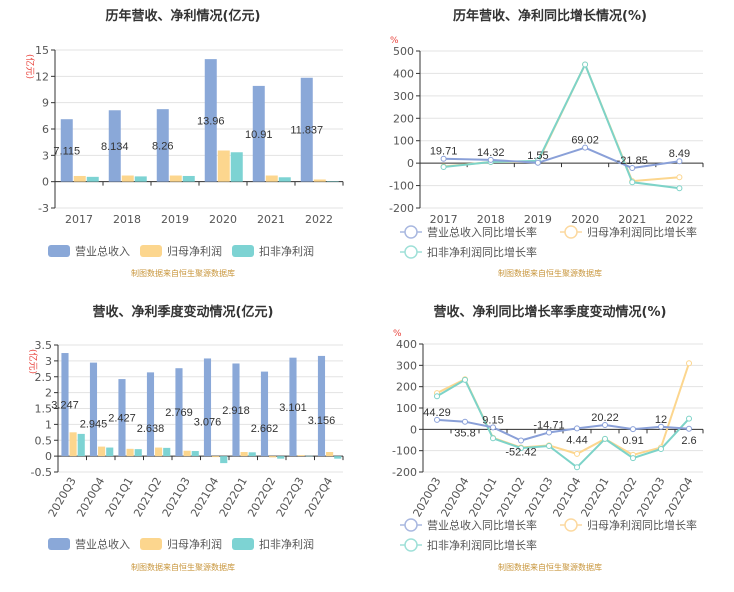  I want to click on data-label: 3.156, so click(322, 421).